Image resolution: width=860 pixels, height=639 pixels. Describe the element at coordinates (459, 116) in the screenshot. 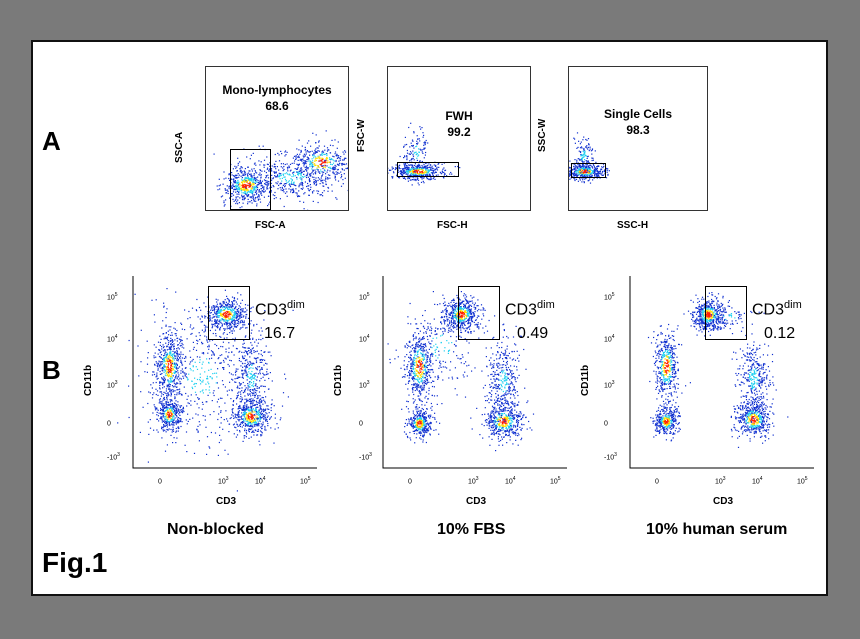

I see `gate-name-a2: FWH` at that location.